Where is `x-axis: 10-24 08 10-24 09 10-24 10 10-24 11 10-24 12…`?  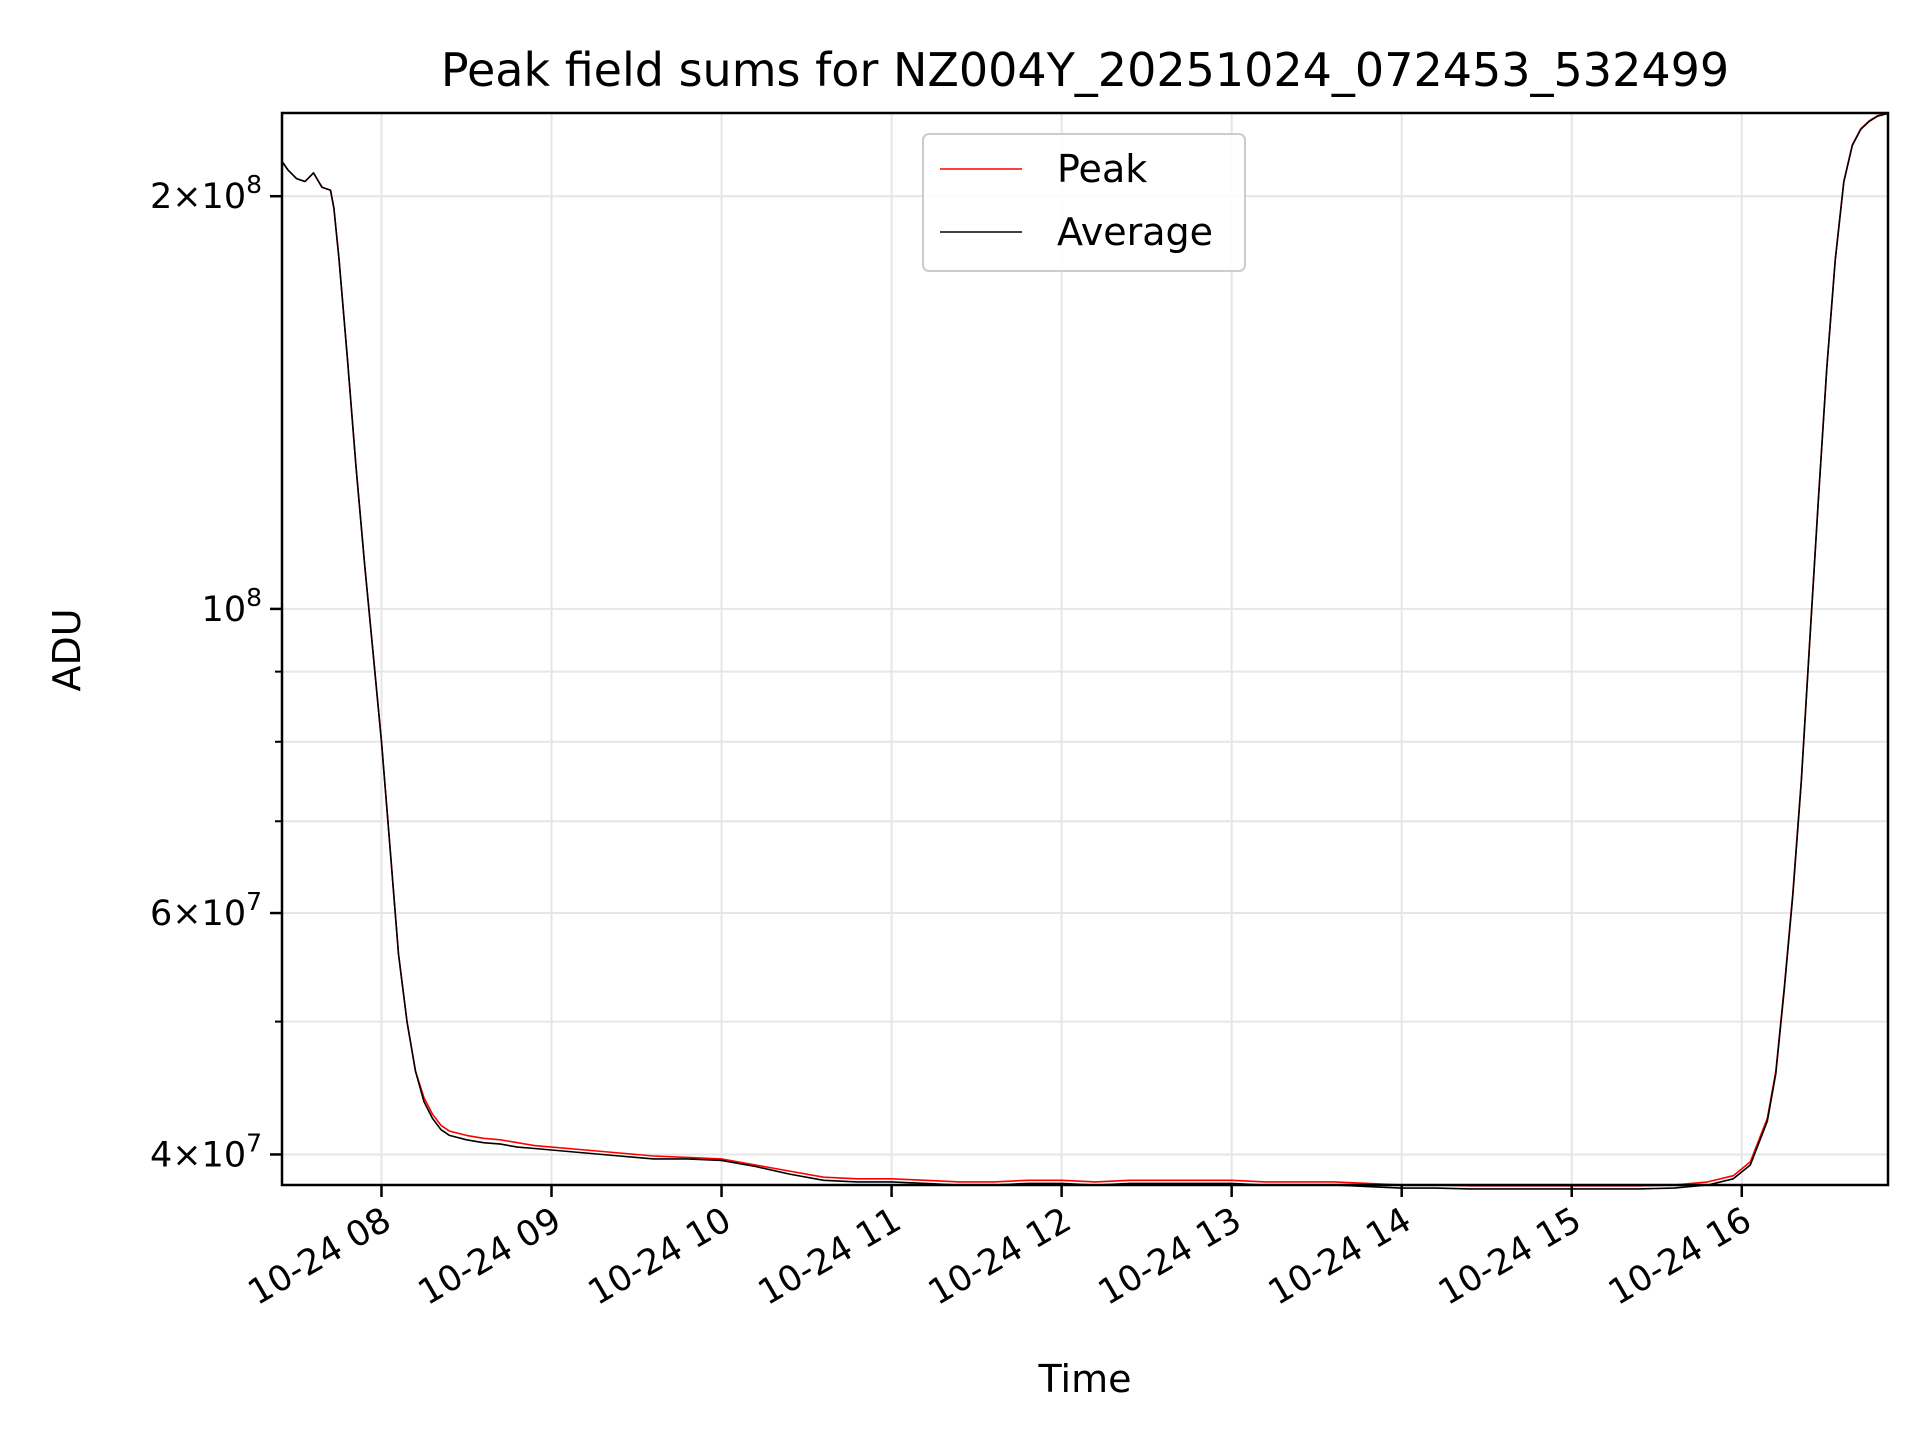
x-axis: 10-24 08 10-24 09 10-24 10 10-24 11 10-24 12… is located at coordinates (1000, 1249).